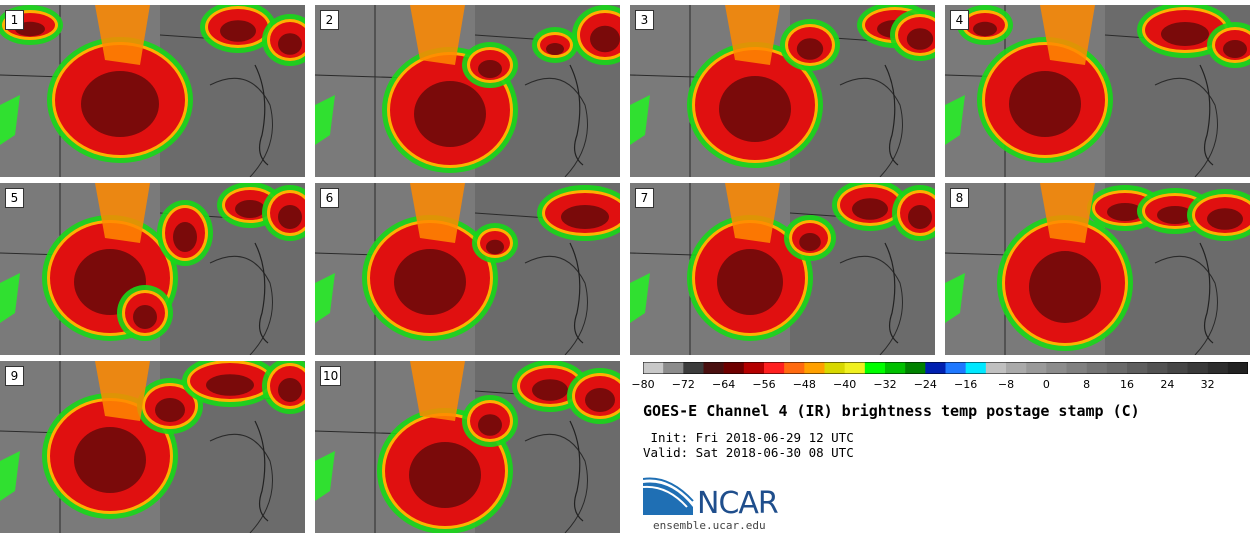 The width and height of the screenshot is (1260, 533). Describe the element at coordinates (748, 452) in the screenshot. I see `valid-time: Valid: Sat 2018-06-30 08 UTC` at that location.